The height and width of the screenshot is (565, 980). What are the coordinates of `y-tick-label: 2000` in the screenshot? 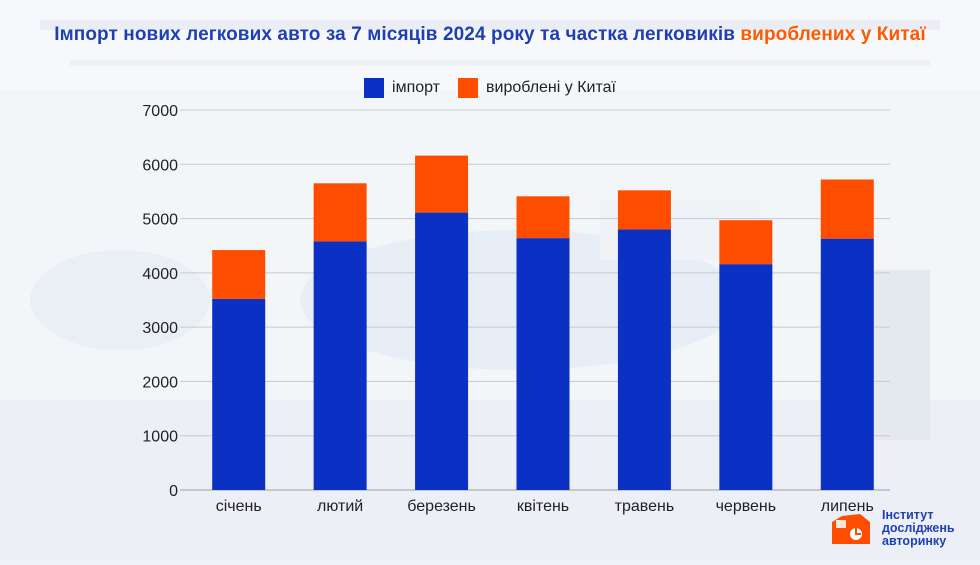 It's located at (160, 382).